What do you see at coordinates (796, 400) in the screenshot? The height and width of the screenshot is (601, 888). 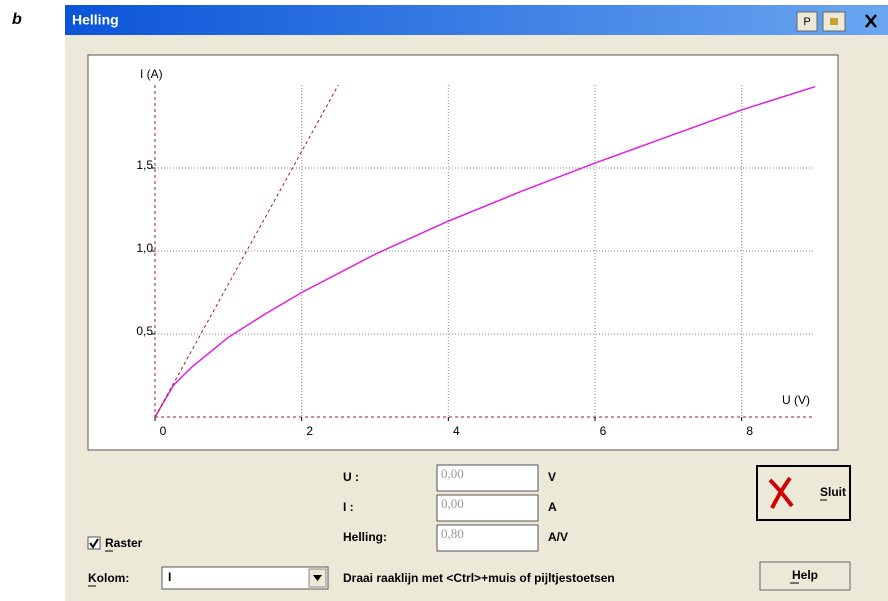 I see `x-axis-label: U (V)` at bounding box center [796, 400].